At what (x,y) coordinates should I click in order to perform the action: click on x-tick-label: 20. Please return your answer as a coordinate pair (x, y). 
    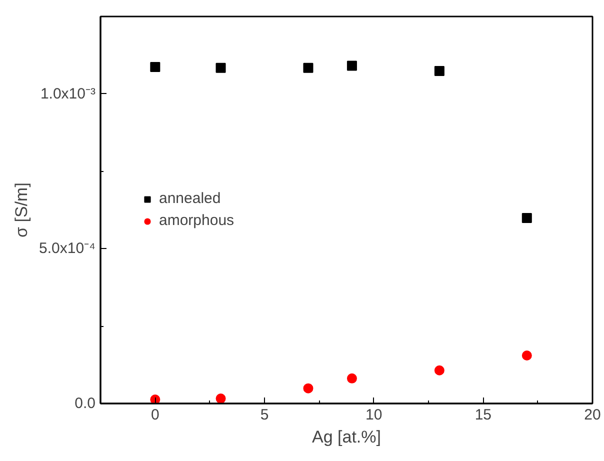
    Looking at the image, I should click on (592, 415).